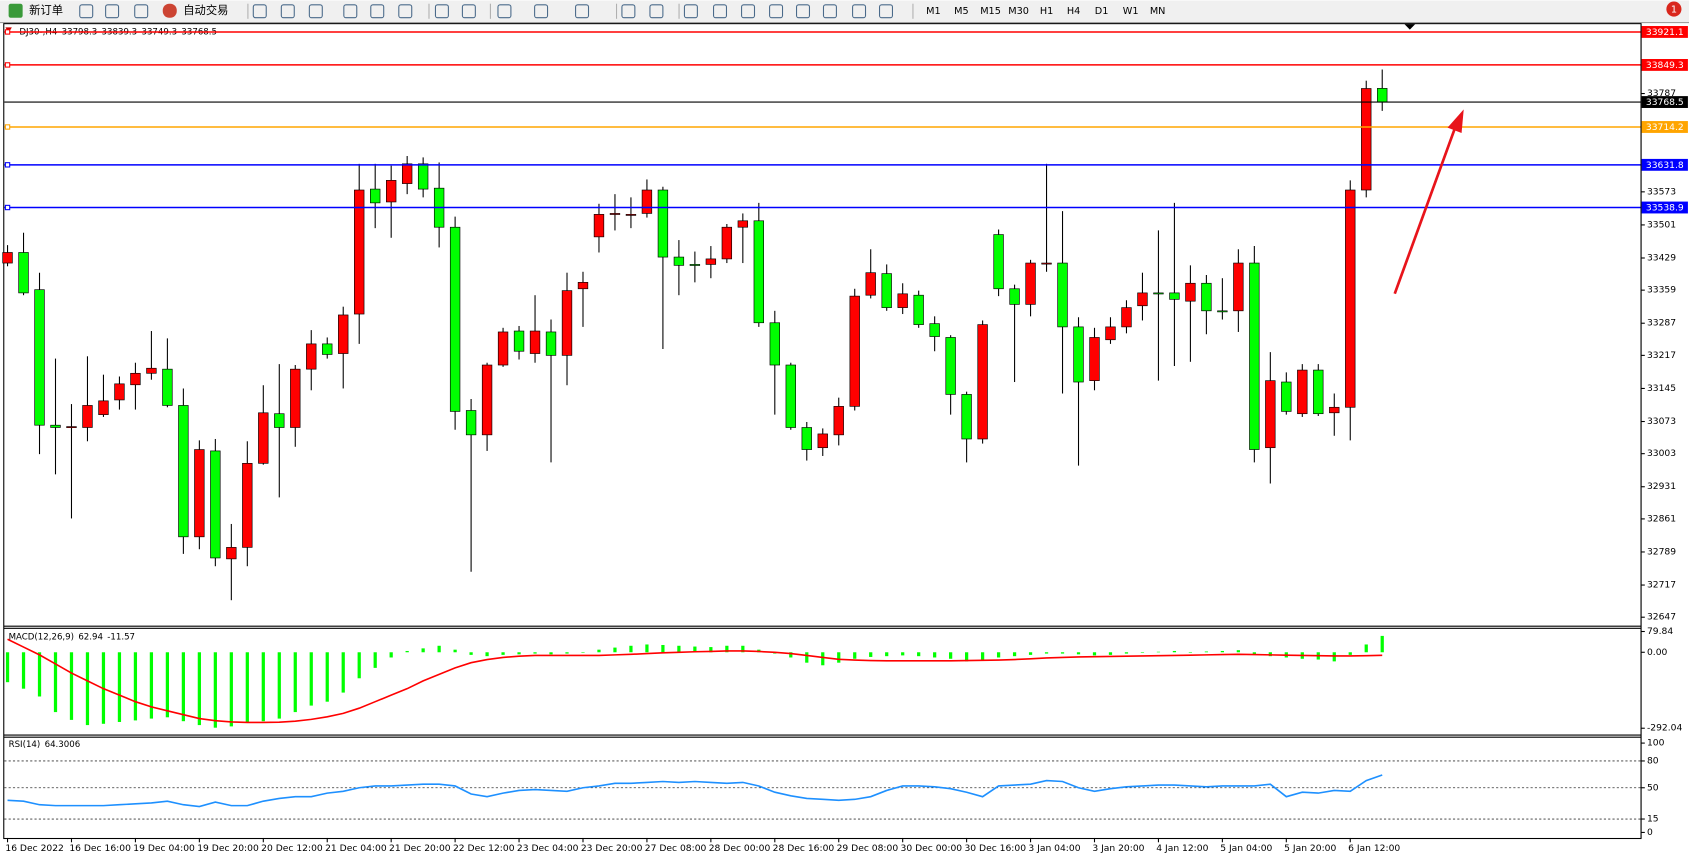 The height and width of the screenshot is (860, 1689). I want to click on timeframe-button: H1, so click(1046, 11).